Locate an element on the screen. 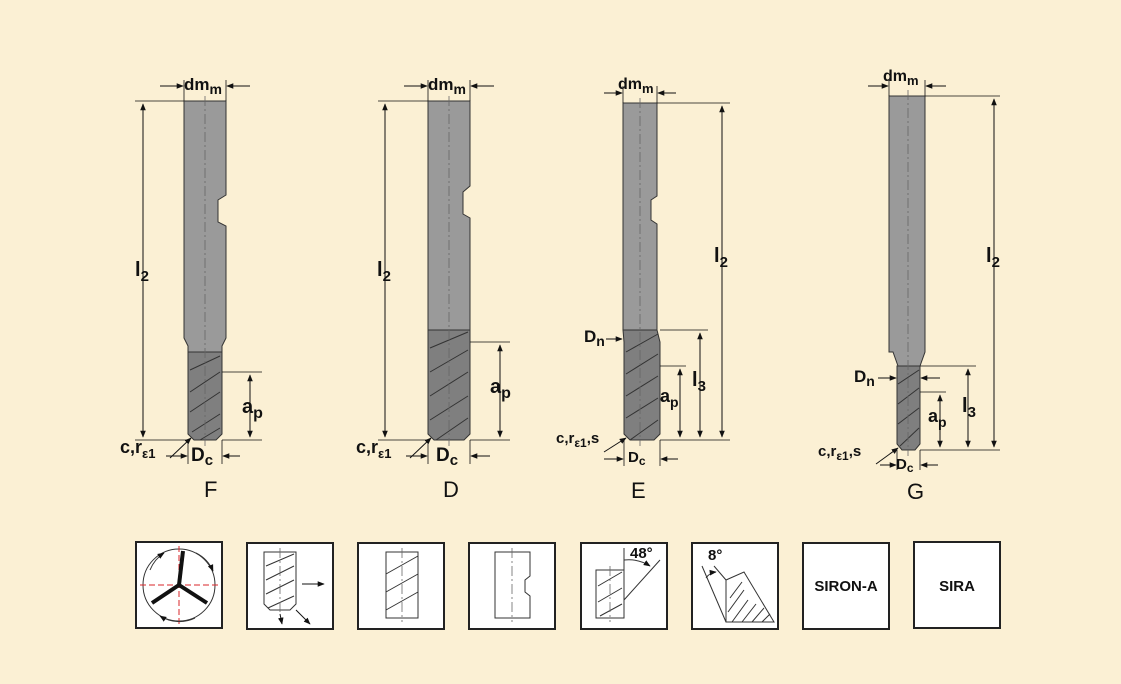  tool-g-l2-label: l2 is located at coordinates (993, 258).